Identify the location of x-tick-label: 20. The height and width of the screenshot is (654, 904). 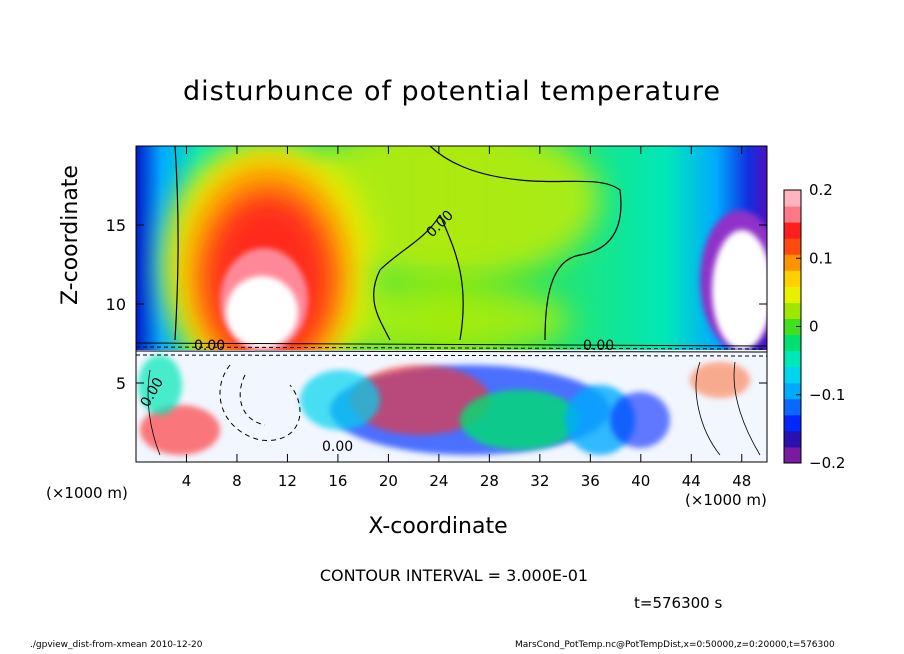
(388, 481).